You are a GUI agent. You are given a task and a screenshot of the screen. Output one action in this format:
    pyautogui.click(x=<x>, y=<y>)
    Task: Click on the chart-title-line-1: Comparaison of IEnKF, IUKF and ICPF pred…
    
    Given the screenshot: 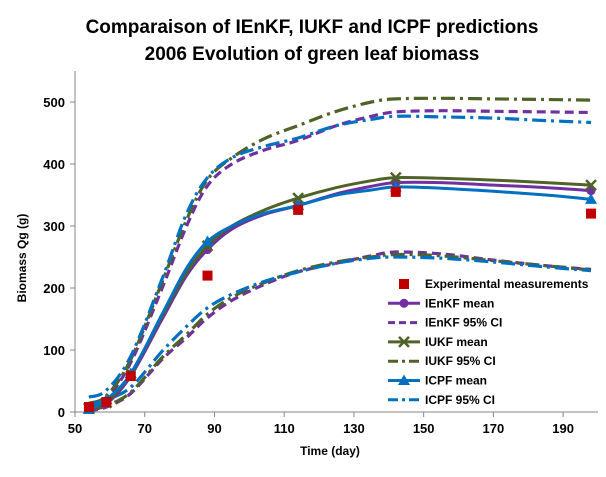 What is the action you would take?
    pyautogui.click(x=312, y=27)
    